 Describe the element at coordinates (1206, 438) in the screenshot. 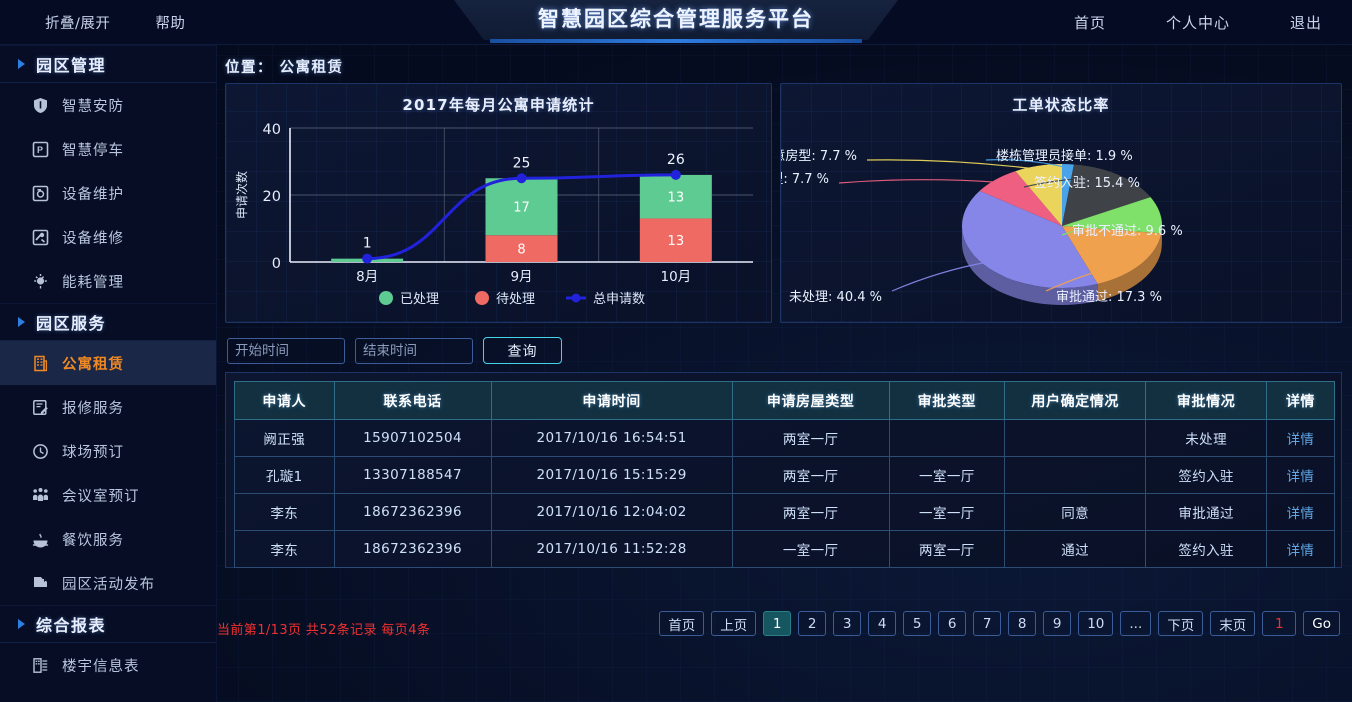

I see `cell-approval-state: 未处理` at that location.